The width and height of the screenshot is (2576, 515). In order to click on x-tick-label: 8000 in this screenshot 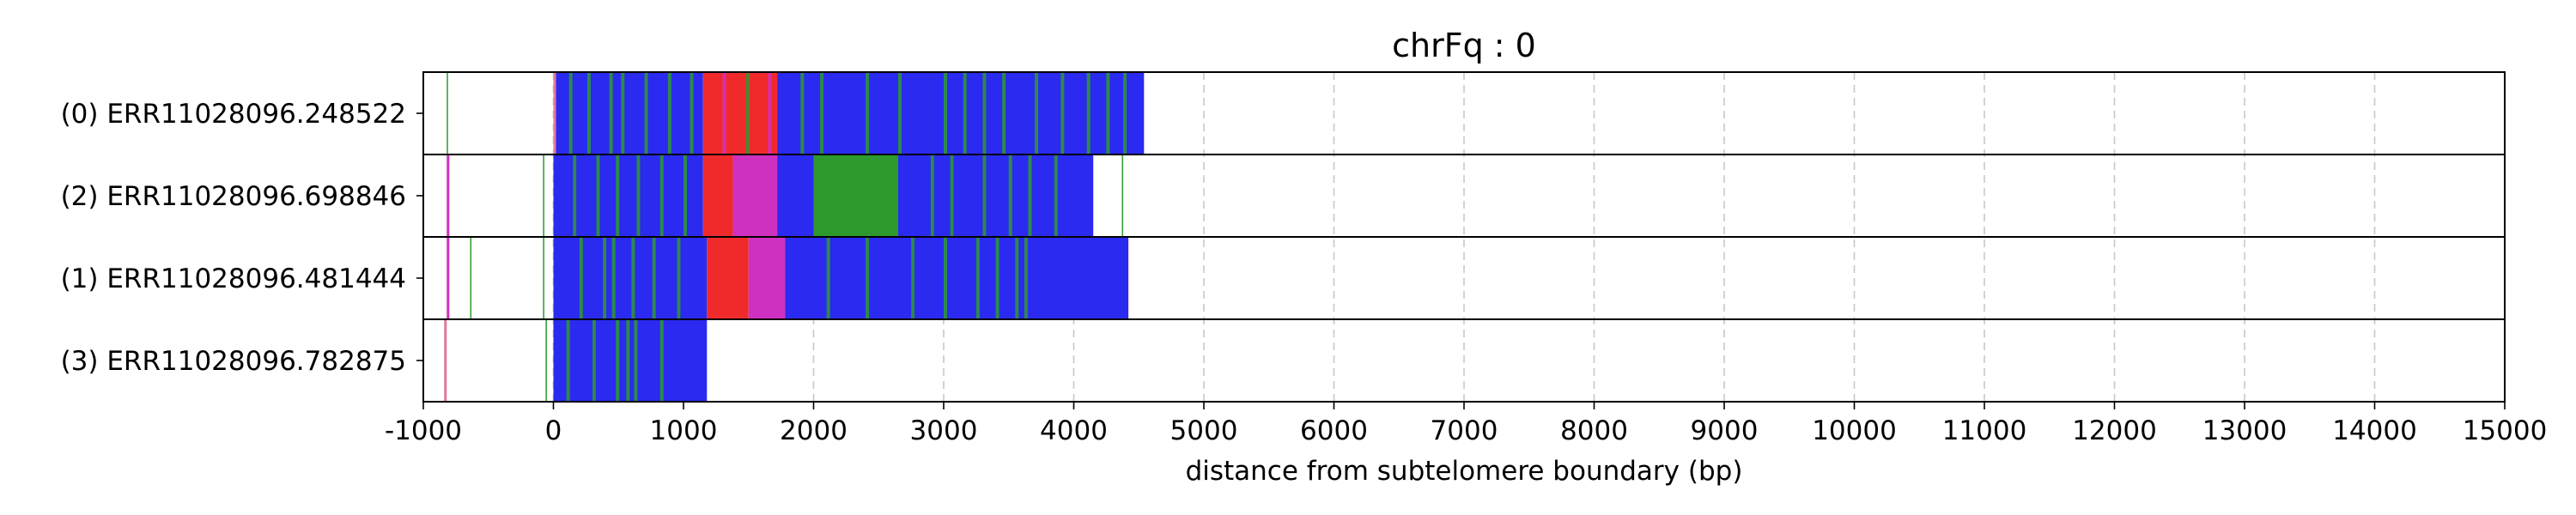, I will do `click(1594, 430)`.